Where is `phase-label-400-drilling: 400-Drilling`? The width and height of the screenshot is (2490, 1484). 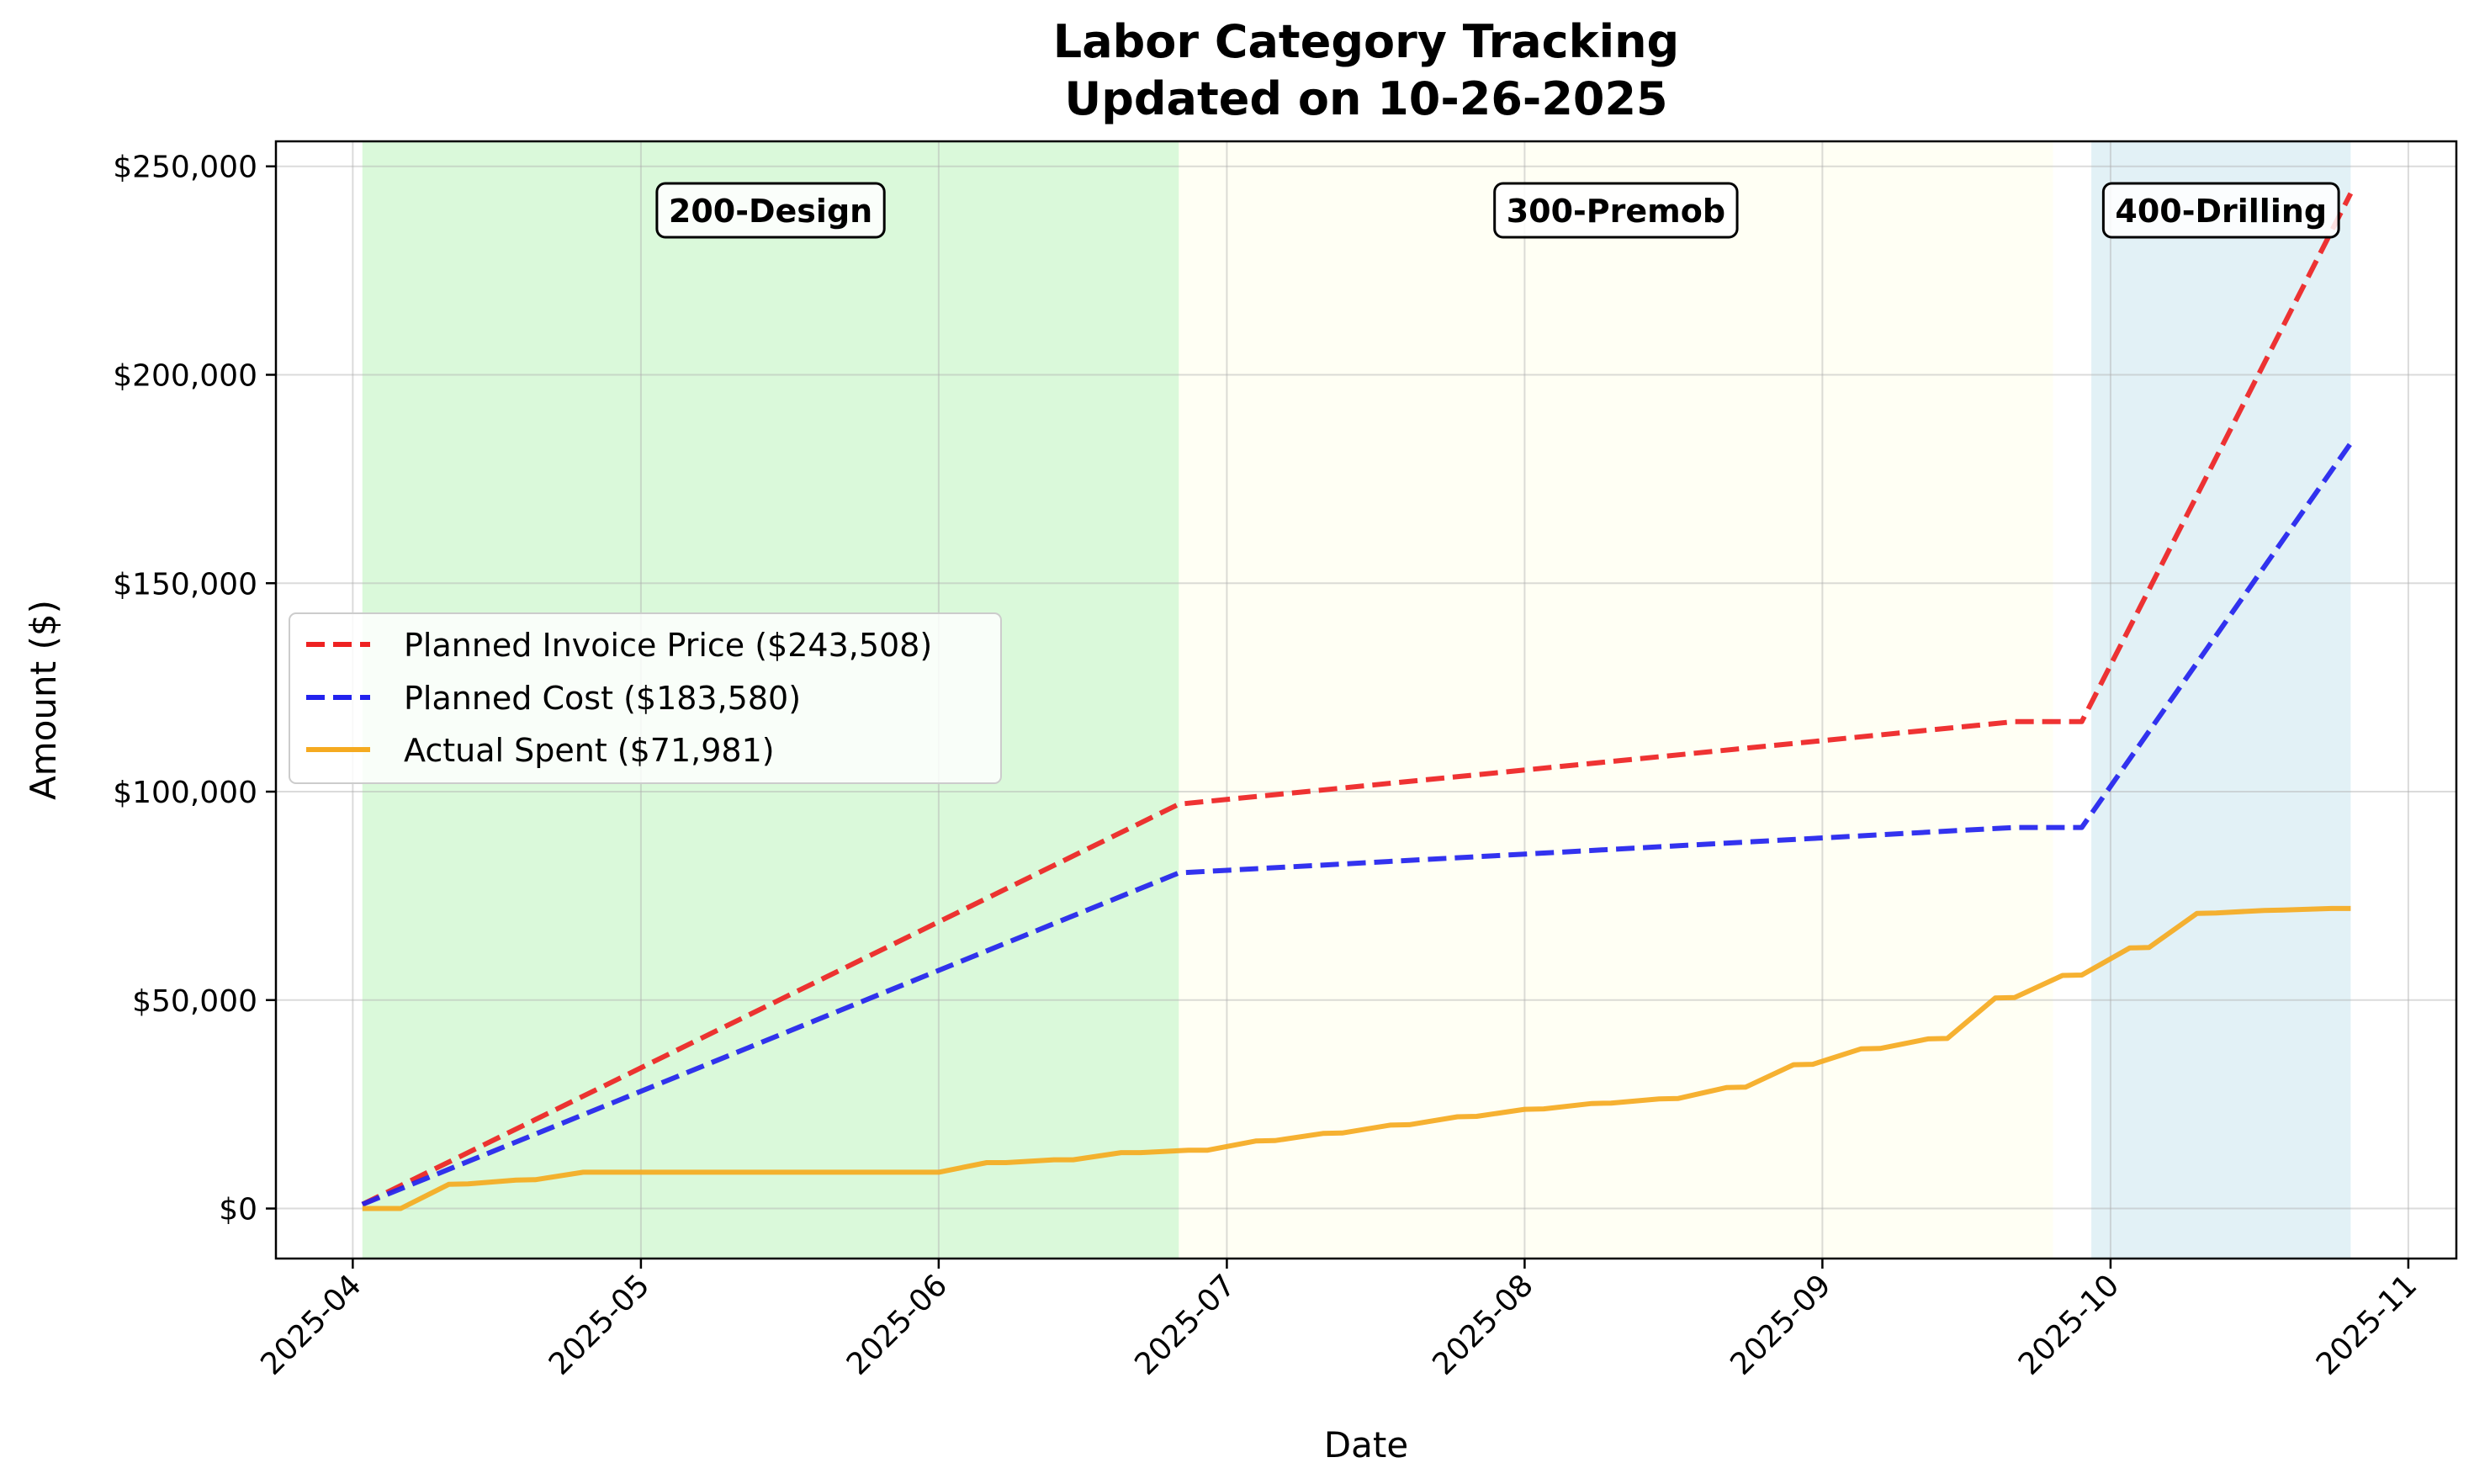 phase-label-400-drilling: 400-Drilling is located at coordinates (2220, 210).